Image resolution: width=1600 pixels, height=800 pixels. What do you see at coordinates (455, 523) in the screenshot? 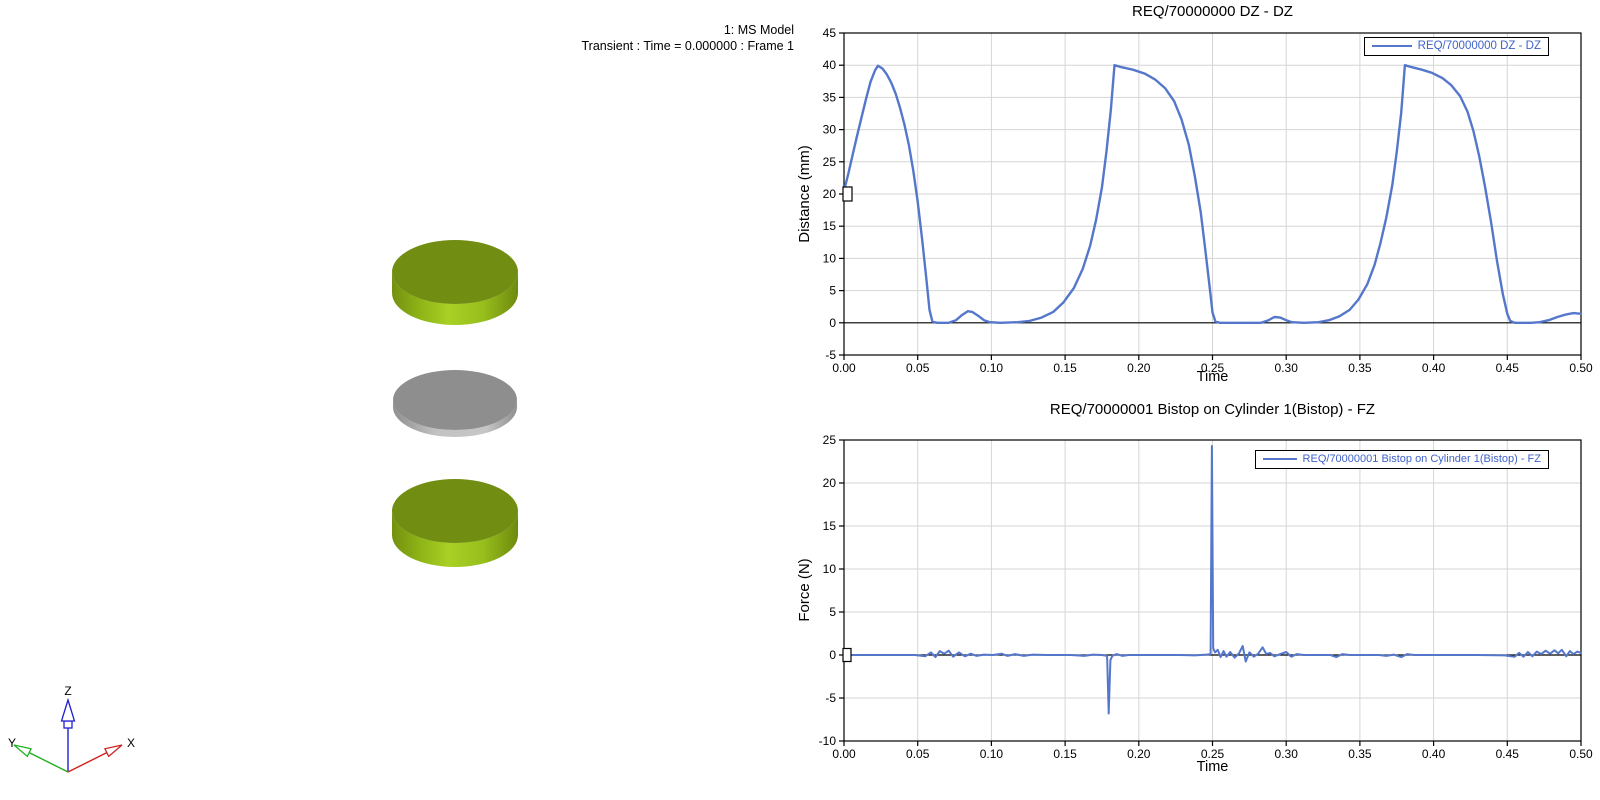
I see `lower-cylinder` at bounding box center [455, 523].